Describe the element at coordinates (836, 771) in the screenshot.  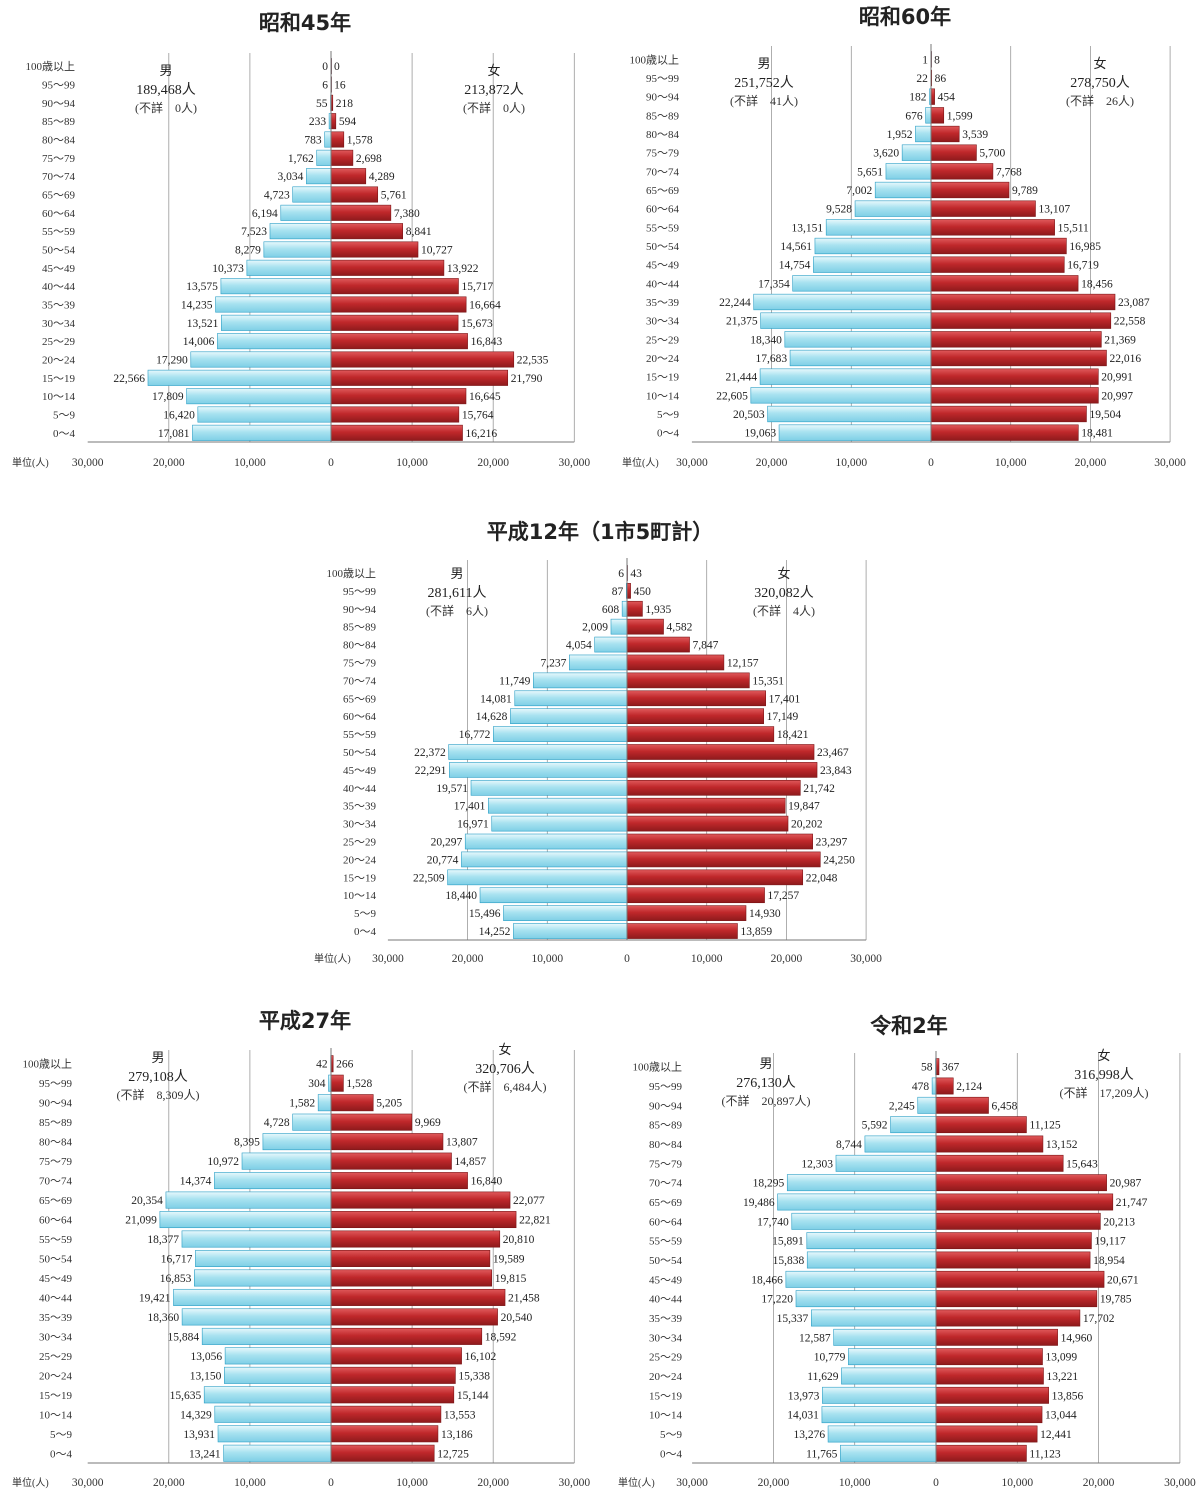
I see `female-value-label: 23,843` at that location.